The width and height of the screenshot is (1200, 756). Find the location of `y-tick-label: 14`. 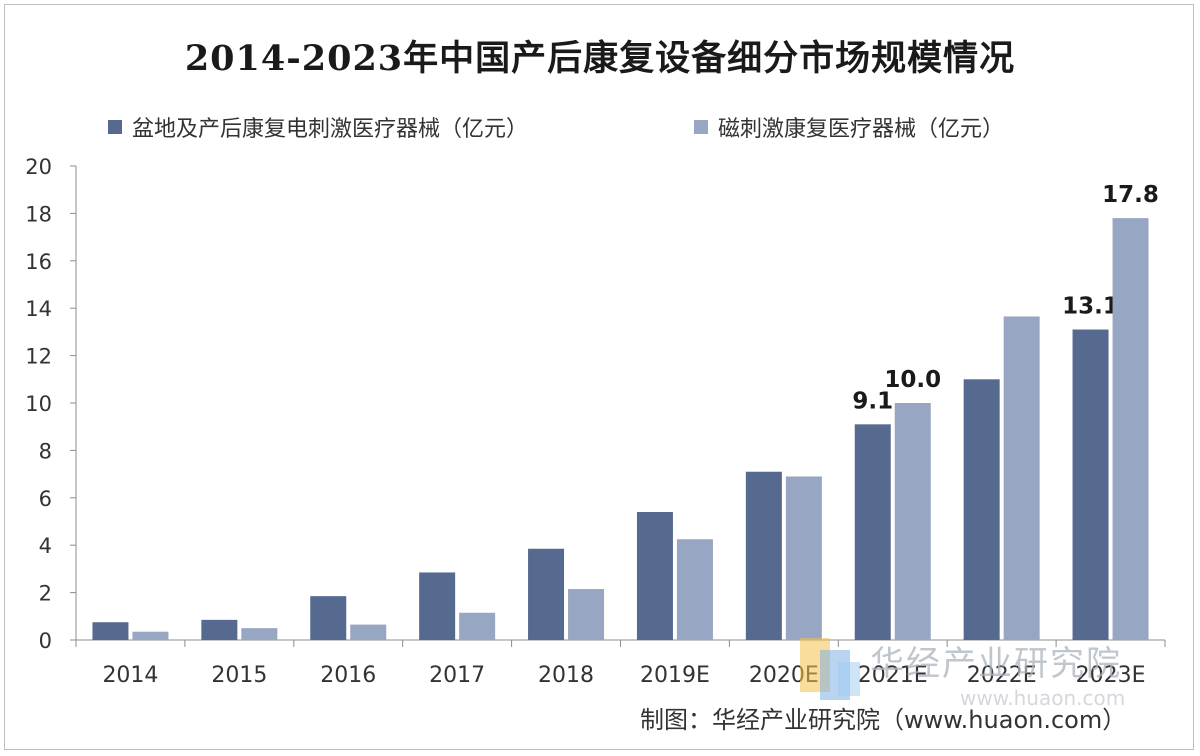

y-tick-label: 14 is located at coordinates (38, 309).